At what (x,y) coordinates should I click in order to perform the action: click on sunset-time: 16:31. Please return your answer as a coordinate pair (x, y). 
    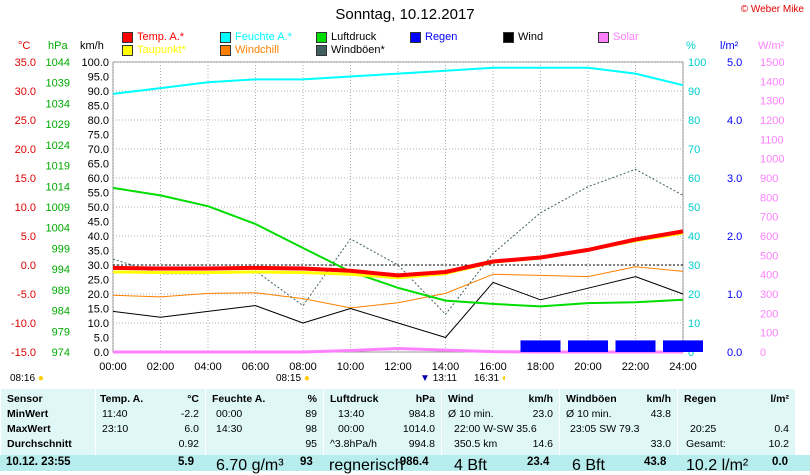
    Looking at the image, I should click on (487, 378).